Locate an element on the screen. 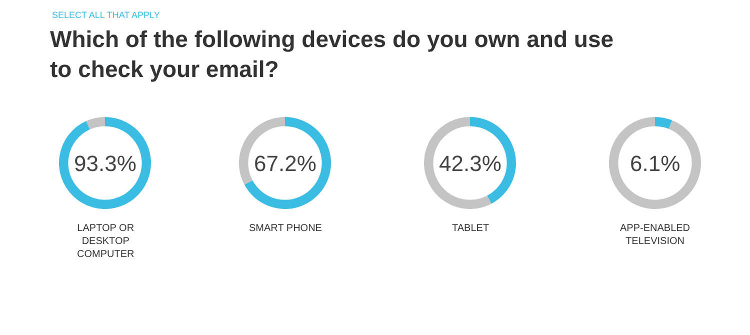 The width and height of the screenshot is (750, 335). text: Which of the following devices do you own and use to check your email? is located at coordinates (332, 54).